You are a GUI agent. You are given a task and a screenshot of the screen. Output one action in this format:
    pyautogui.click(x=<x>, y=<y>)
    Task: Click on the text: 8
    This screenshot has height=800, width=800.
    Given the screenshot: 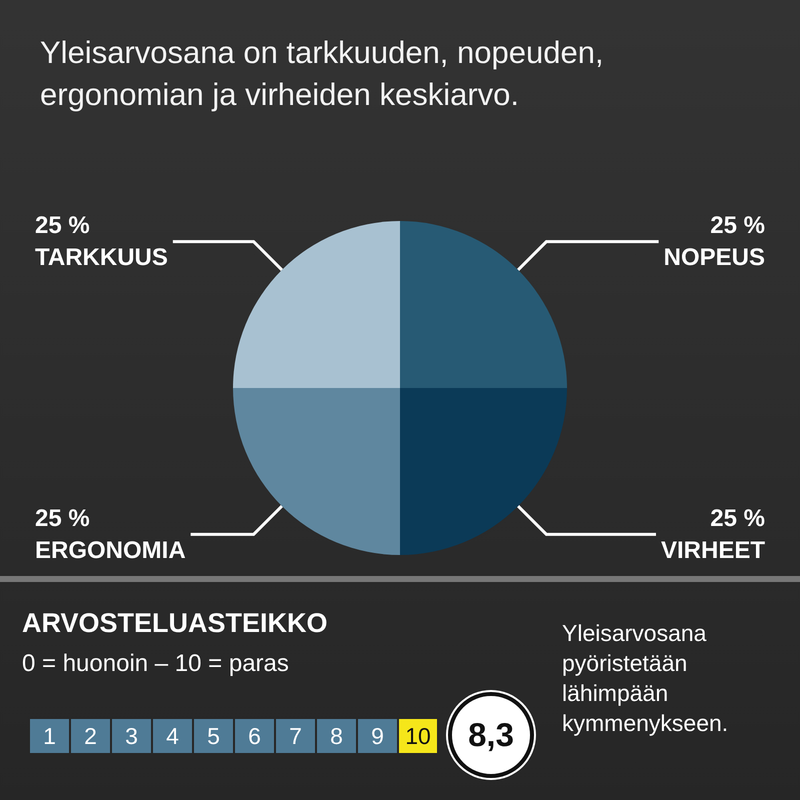 What is the action you would take?
    pyautogui.click(x=336, y=736)
    